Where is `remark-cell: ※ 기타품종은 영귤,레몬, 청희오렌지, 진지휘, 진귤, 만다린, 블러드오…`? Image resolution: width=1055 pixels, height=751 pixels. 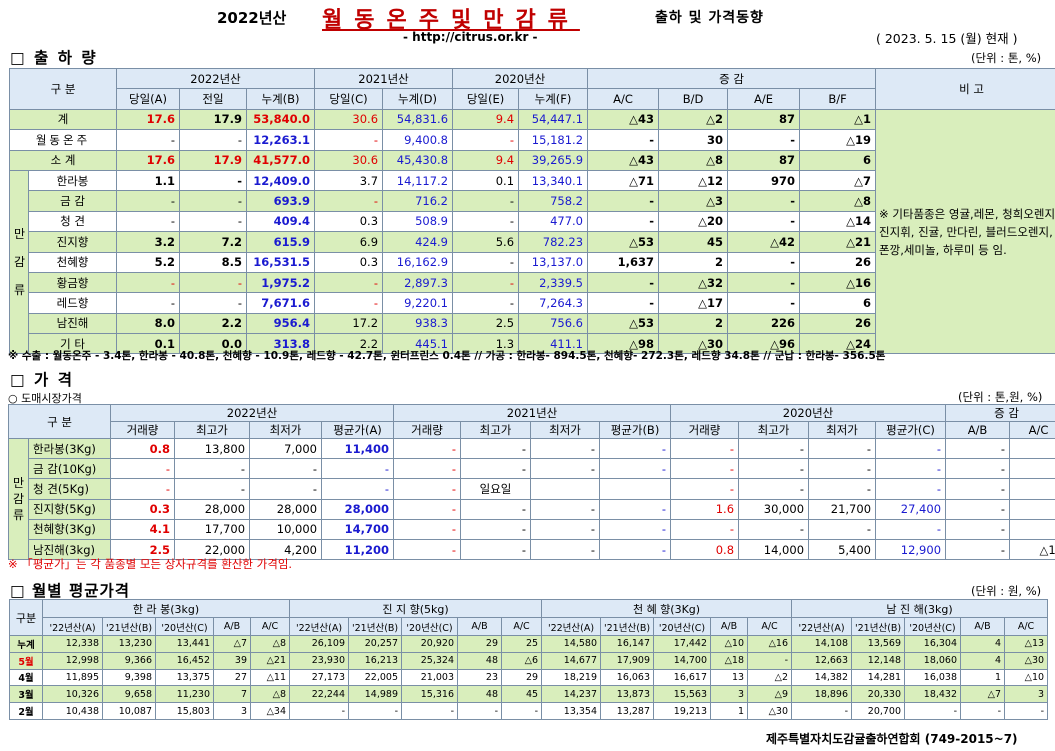 remark-cell: ※ 기타품종은 영귤,레몬, 청희오렌지, 진지휘, 진귤, 만다린, 블러드오… is located at coordinates (965, 231).